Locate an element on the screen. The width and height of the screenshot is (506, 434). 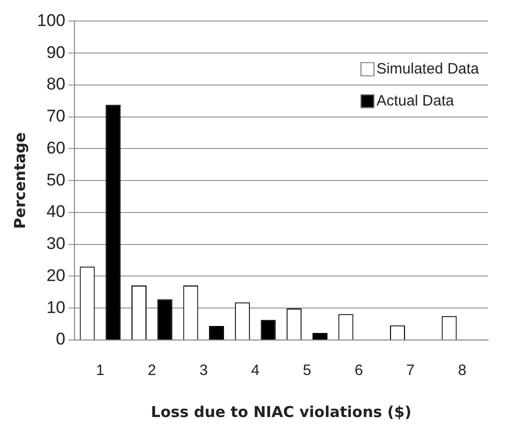
y-tick-label: 100 is located at coordinates (51, 20).